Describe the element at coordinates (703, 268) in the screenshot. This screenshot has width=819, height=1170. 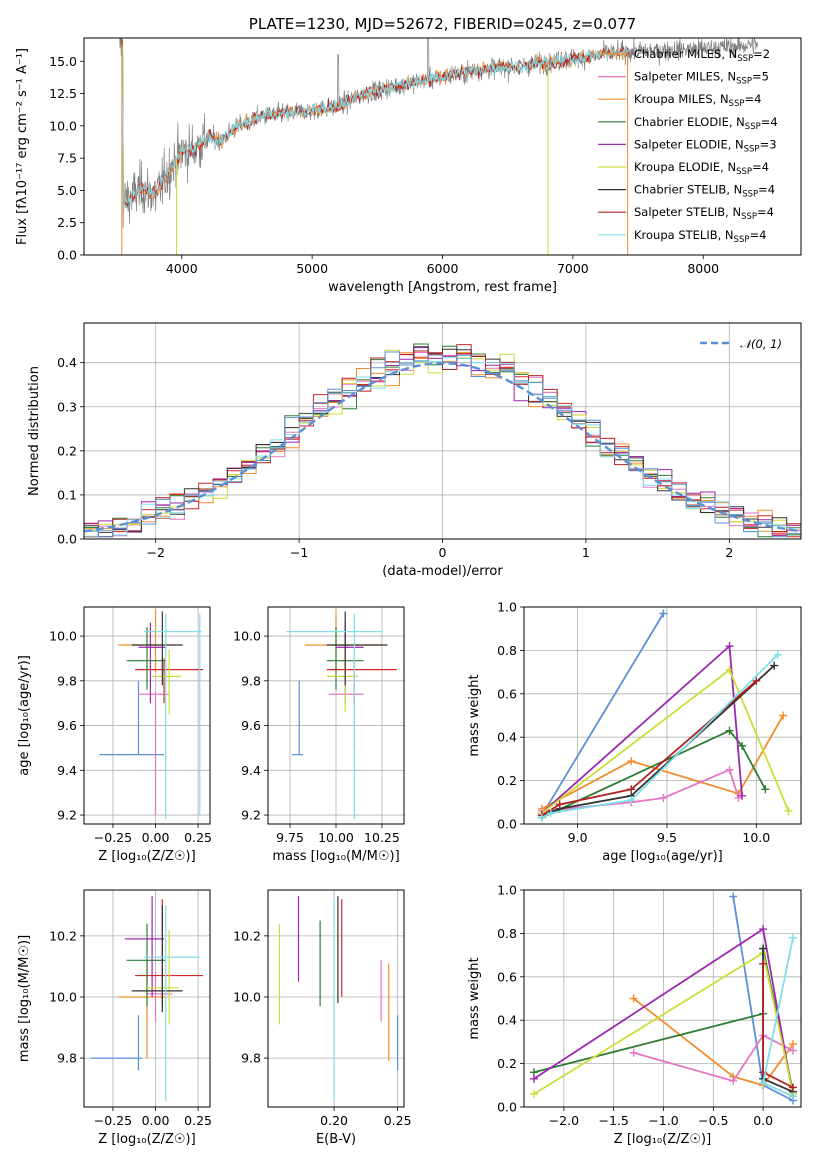
I see `x-tick-label: 8000` at that location.